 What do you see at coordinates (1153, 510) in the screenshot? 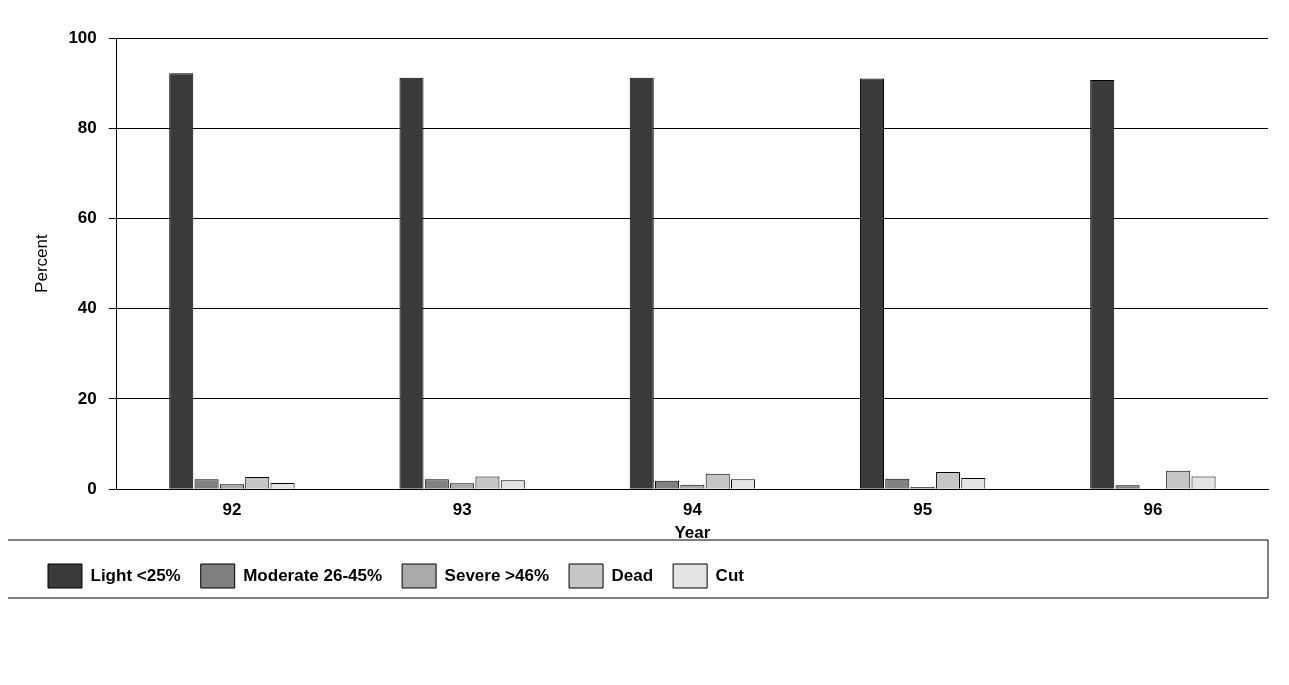
I see `x-tick-label: 96` at bounding box center [1153, 510].